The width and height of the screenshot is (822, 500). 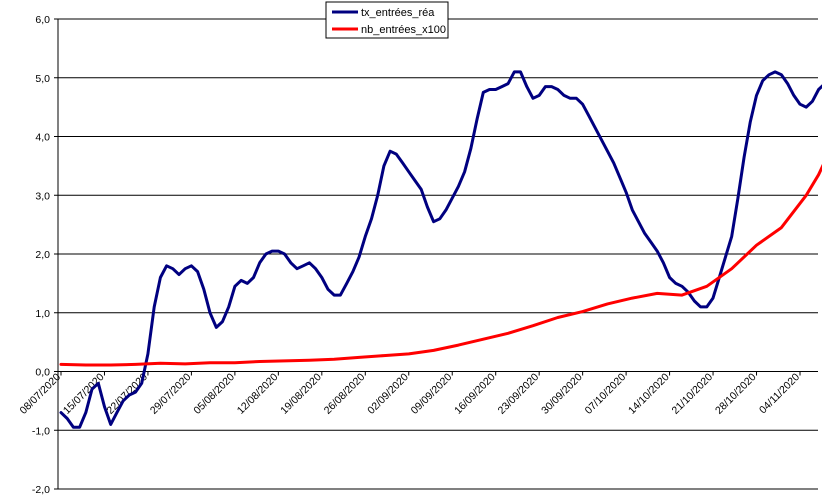 What do you see at coordinates (398, 13) in the screenshot?
I see `legend-label-tx: tx_entrées_réa` at bounding box center [398, 13].